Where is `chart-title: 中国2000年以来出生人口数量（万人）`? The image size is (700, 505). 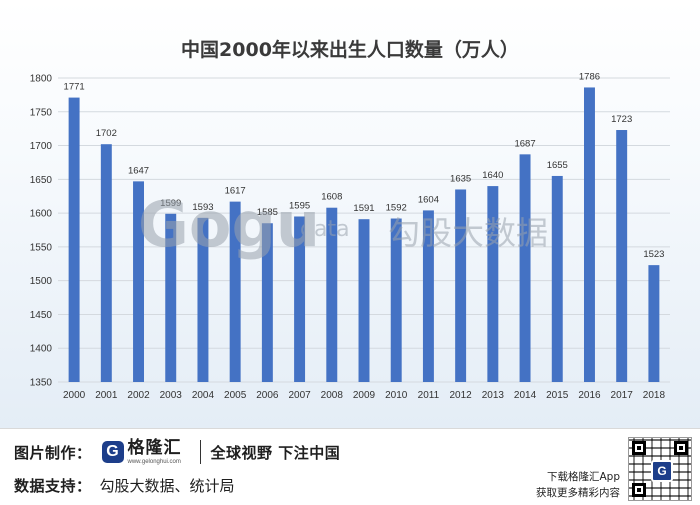 chart-title: 中国2000年以来出生人口数量（万人） is located at coordinates (350, 49).